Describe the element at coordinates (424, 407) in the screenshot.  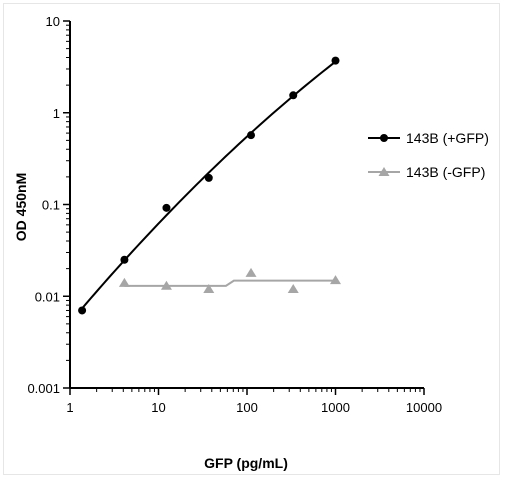
I see `x-tick-label: 10000` at that location.